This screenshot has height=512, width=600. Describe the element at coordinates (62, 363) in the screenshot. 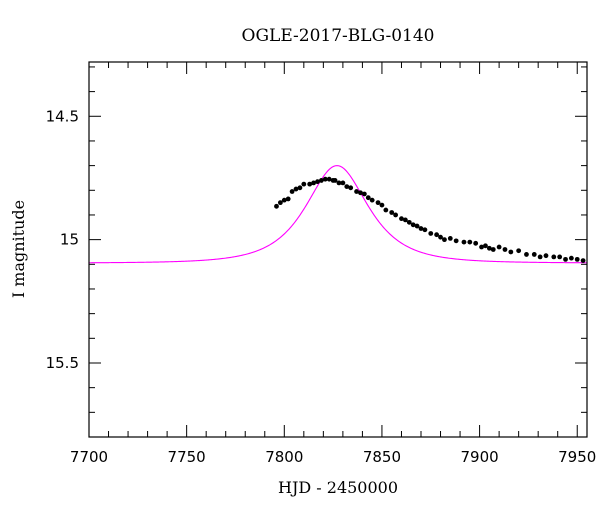

I see `y-tick-label: 15.5` at that location.